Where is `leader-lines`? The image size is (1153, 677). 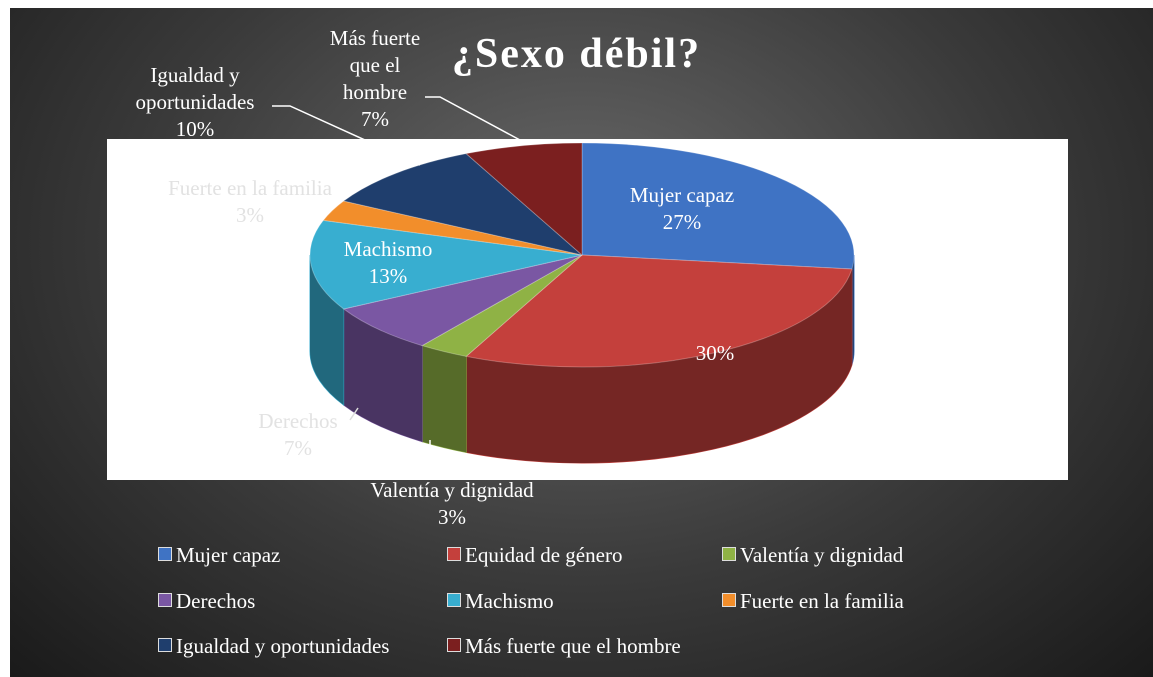
leader-lines is located at coordinates (396, 288).